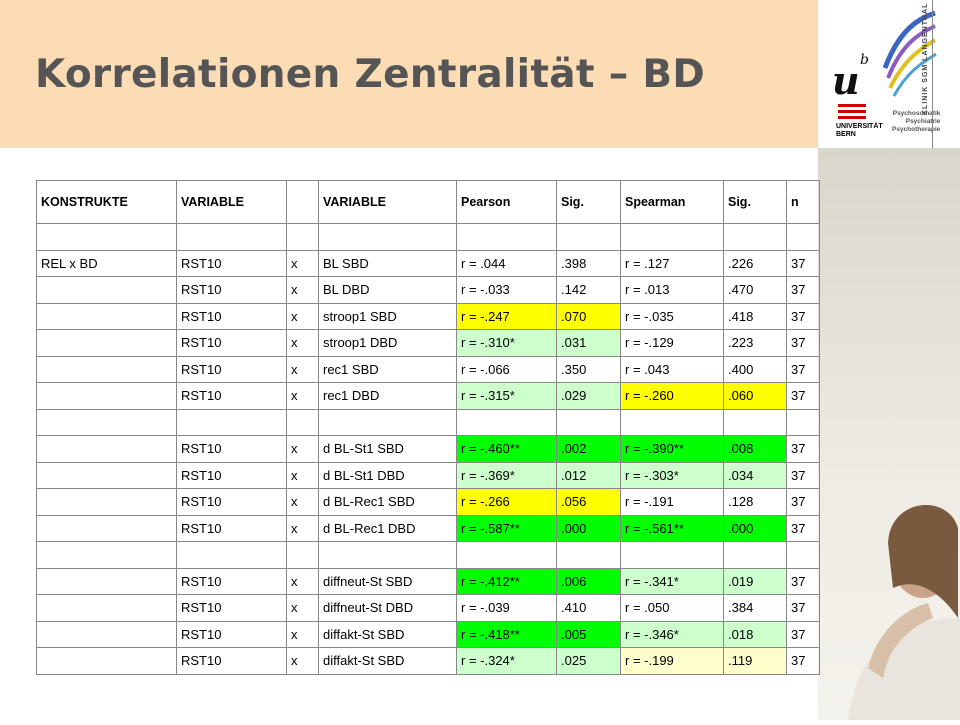 The width and height of the screenshot is (960, 725). I want to click on table-cell: .012, so click(588, 475).